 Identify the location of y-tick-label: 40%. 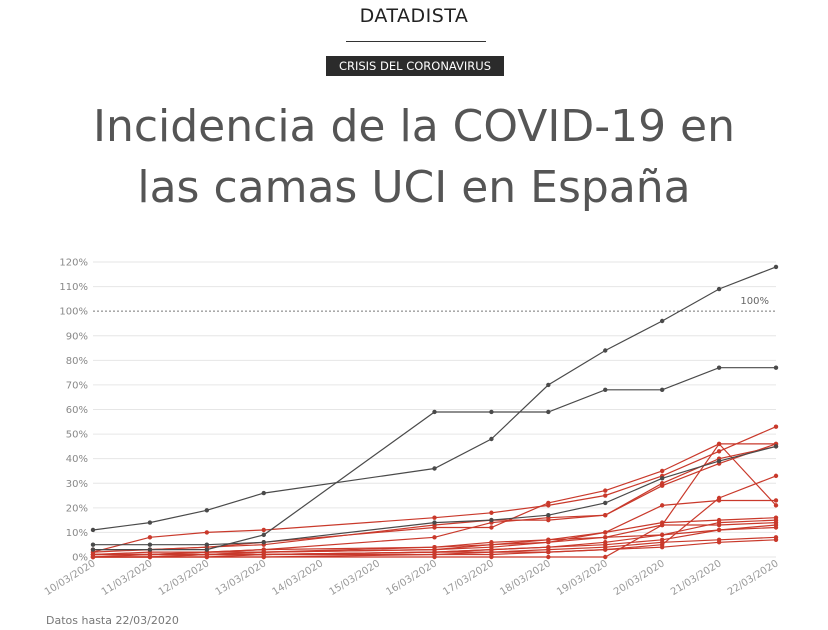
(77, 459).